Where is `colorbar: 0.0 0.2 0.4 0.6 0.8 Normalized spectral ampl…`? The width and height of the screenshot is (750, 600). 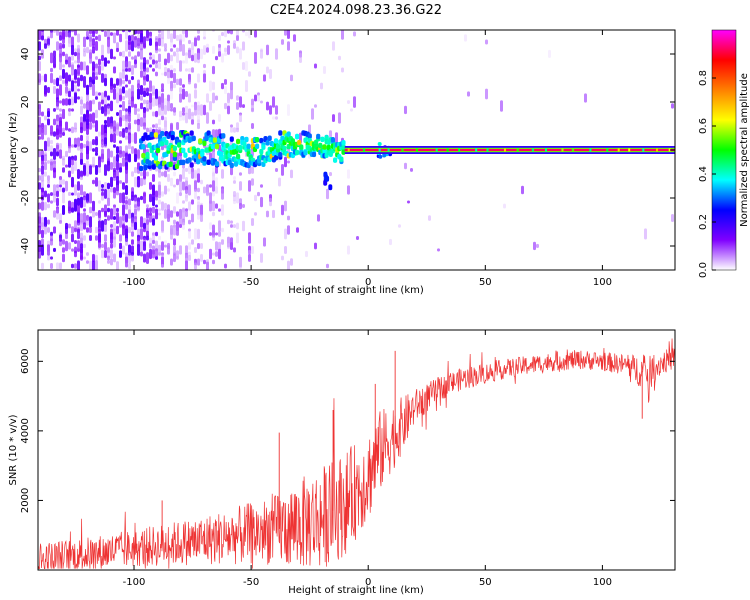 colorbar: 0.0 0.2 0.4 0.6 0.8 Normalized spectral ampl… is located at coordinates (724, 153).